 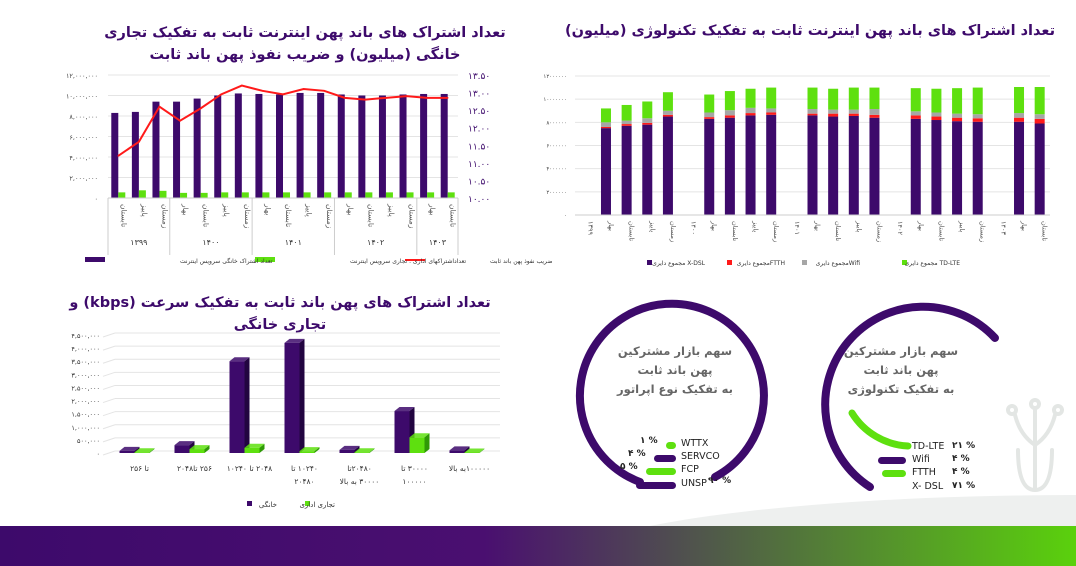 What do you see at coordinates (305, 55) in the screenshot?
I see `chart1-title-line2: خانگی (میلیون) و ضریب نفوذ پهن باند ثابت` at bounding box center [305, 55].